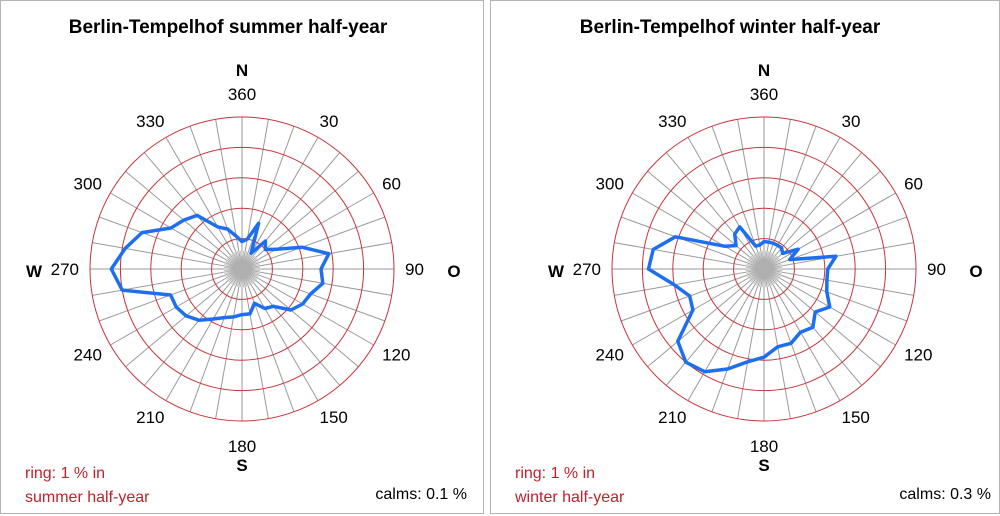  I want to click on summer-tick-label: 120, so click(396, 355).